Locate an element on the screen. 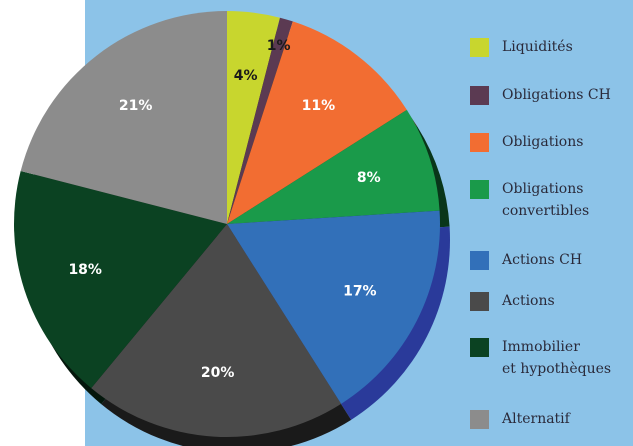 Image resolution: width=633 pixels, height=446 pixels. legend-item: Immobilier et hypothèques is located at coordinates (540, 359).